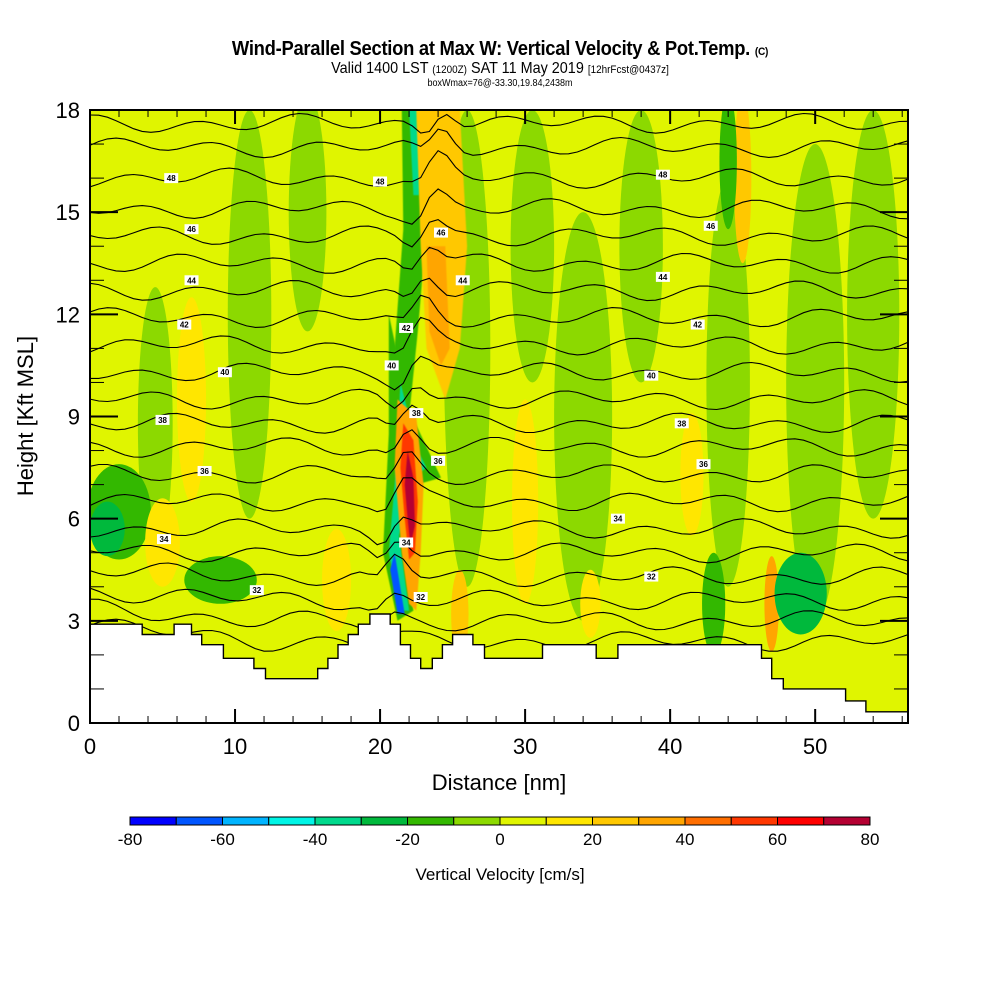 This screenshot has width=1000, height=1000. I want to click on colorbar-tick-label: 0, so click(499, 839).